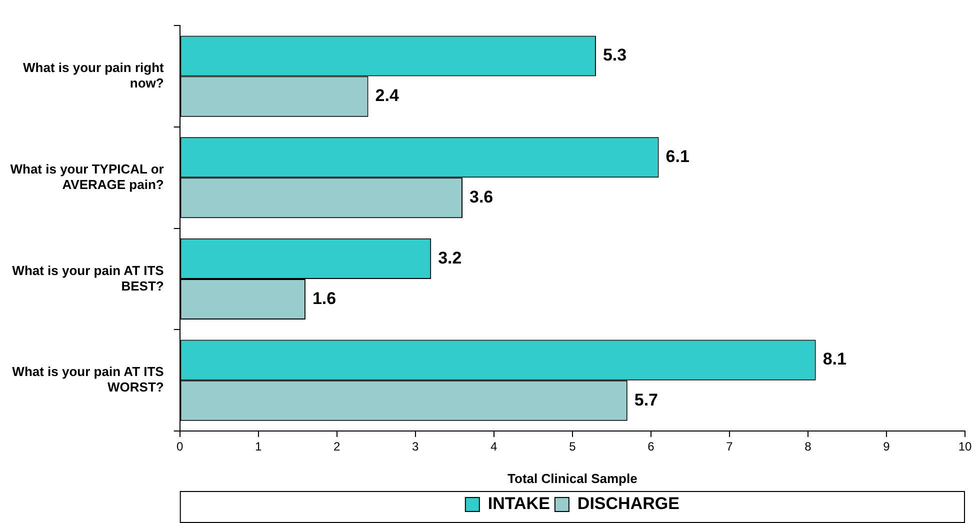 This screenshot has width=975, height=523. Describe the element at coordinates (808, 447) in the screenshot. I see `x-tick-label: 8` at that location.